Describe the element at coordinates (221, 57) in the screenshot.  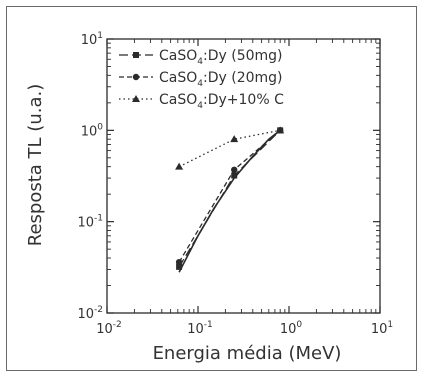
I see `legend-label-1: CaSO4:Dy (50mg)` at that location.